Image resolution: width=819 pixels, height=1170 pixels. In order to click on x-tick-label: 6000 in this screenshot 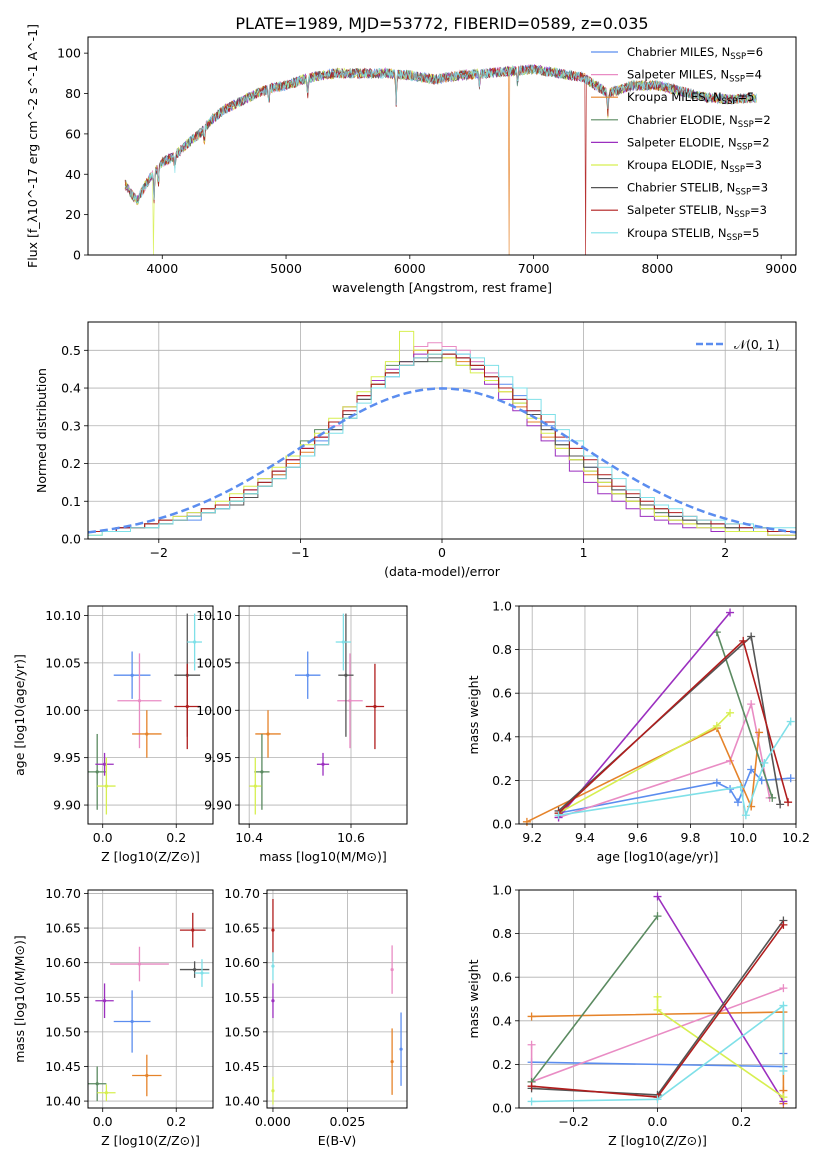, I will do `click(410, 268)`.